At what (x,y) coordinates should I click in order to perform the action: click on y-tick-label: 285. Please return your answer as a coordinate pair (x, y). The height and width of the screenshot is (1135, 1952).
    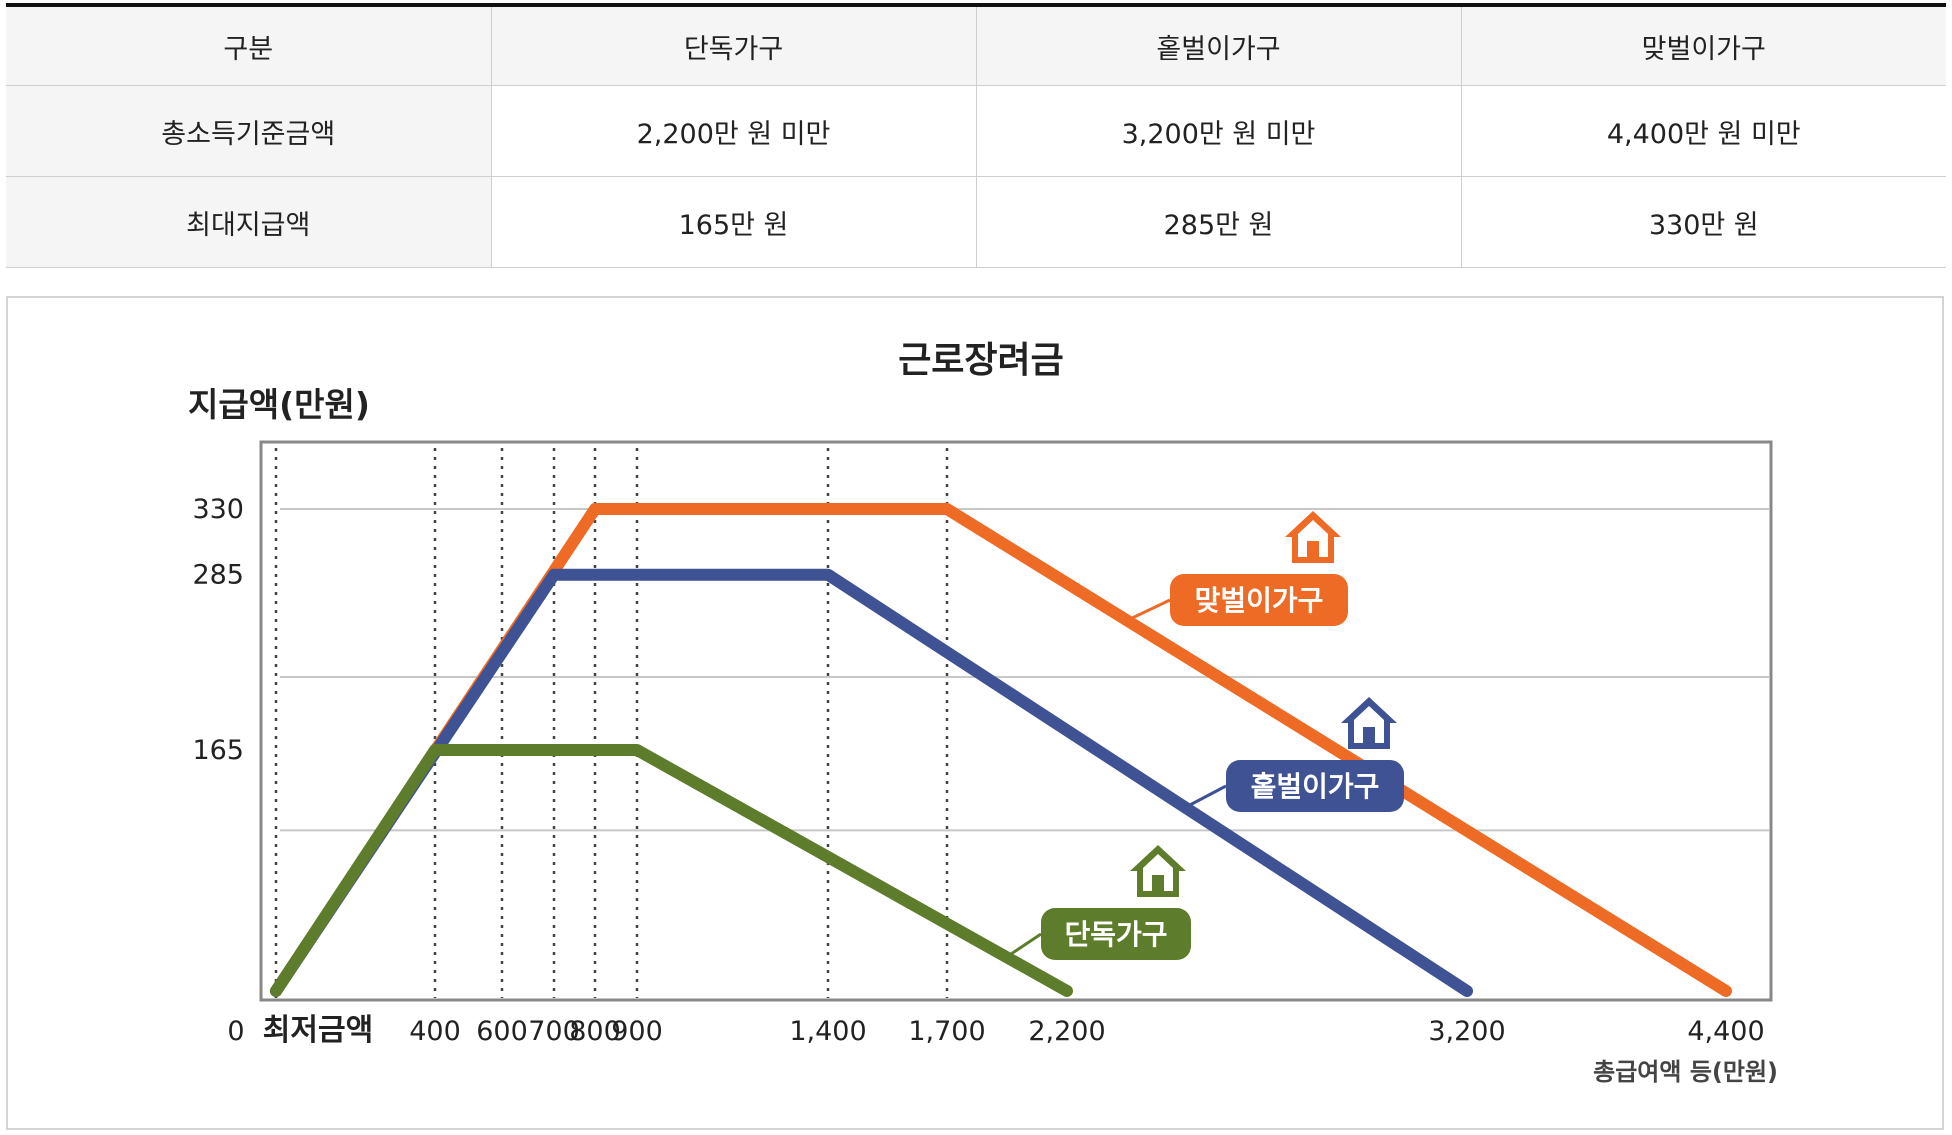
    Looking at the image, I should click on (218, 575).